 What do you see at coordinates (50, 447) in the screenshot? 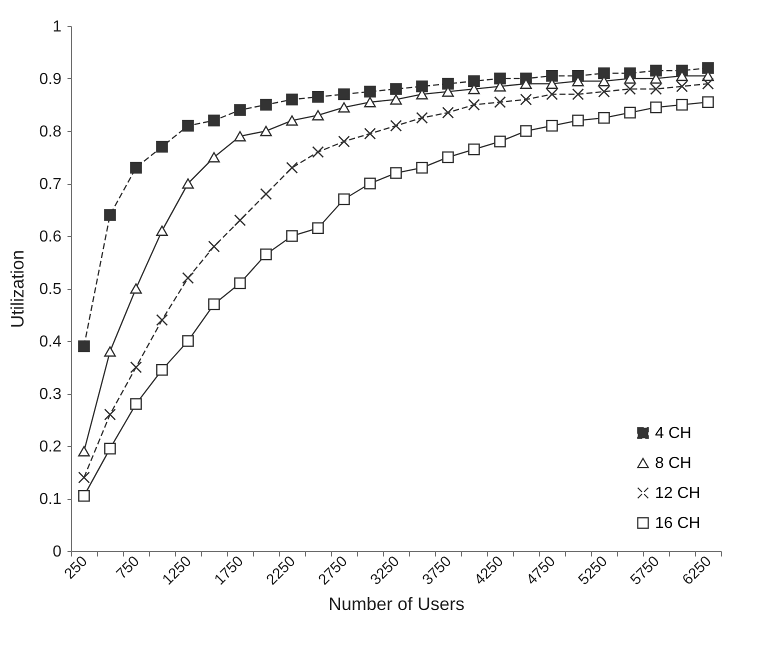
I see `y-tick-label: 0.2` at bounding box center [50, 447].